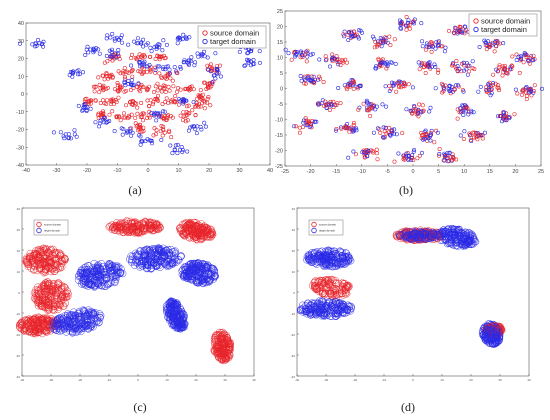 Image resolution: width=550 pixels, height=420 pixels. What do you see at coordinates (279, 167) in the screenshot?
I see `y-tick-label: -25` at bounding box center [279, 167].